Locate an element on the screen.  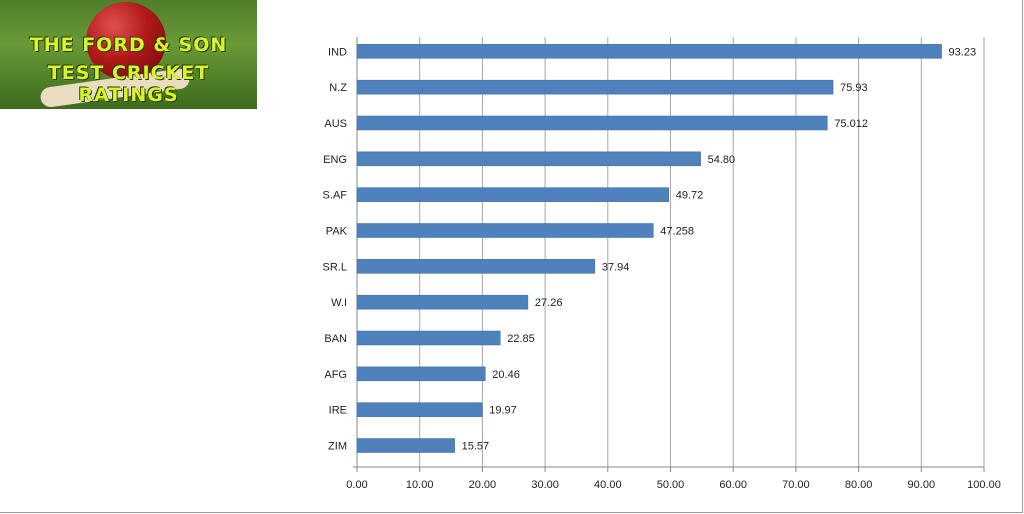
x-tick-label: 10.00 is located at coordinates (420, 485).